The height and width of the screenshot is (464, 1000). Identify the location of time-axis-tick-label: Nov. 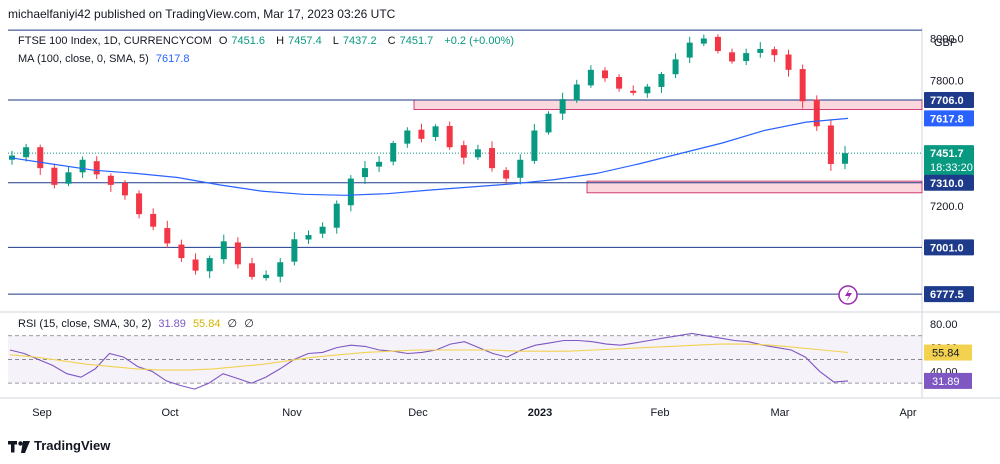
(292, 413).